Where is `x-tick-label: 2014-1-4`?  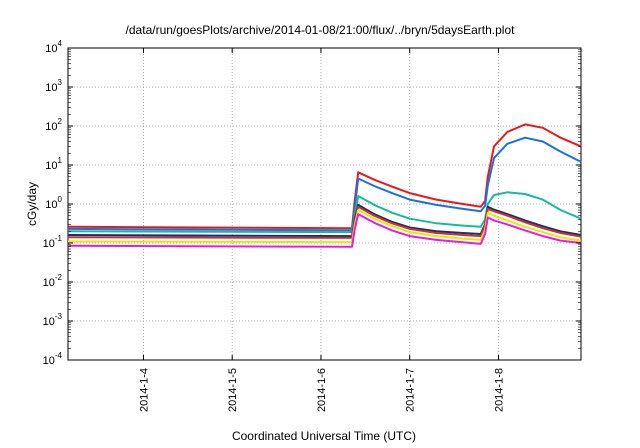 x-tick-label: 2014-1-4 is located at coordinates (144, 390).